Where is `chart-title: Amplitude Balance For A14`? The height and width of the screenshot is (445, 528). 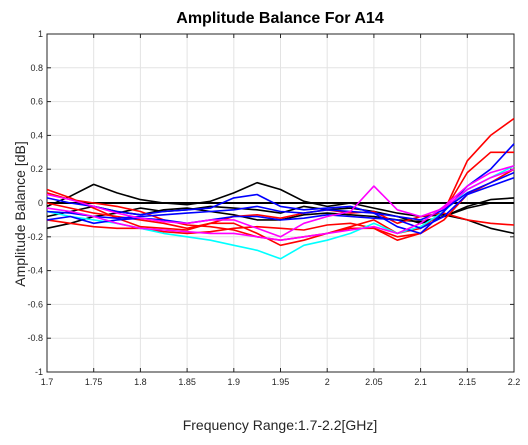
chart-title: Amplitude Balance For A14 is located at coordinates (280, 18).